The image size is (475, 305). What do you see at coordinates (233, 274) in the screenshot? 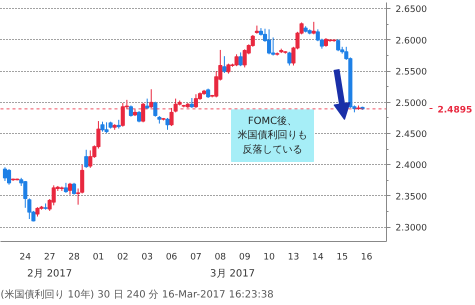
I see `text: 3月 2017` at bounding box center [233, 274].